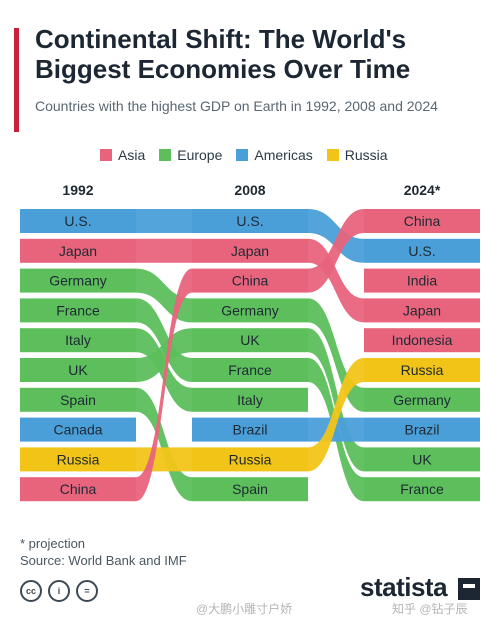  Describe the element at coordinates (283, 155) in the screenshot. I see `legend-label: Americas` at that location.